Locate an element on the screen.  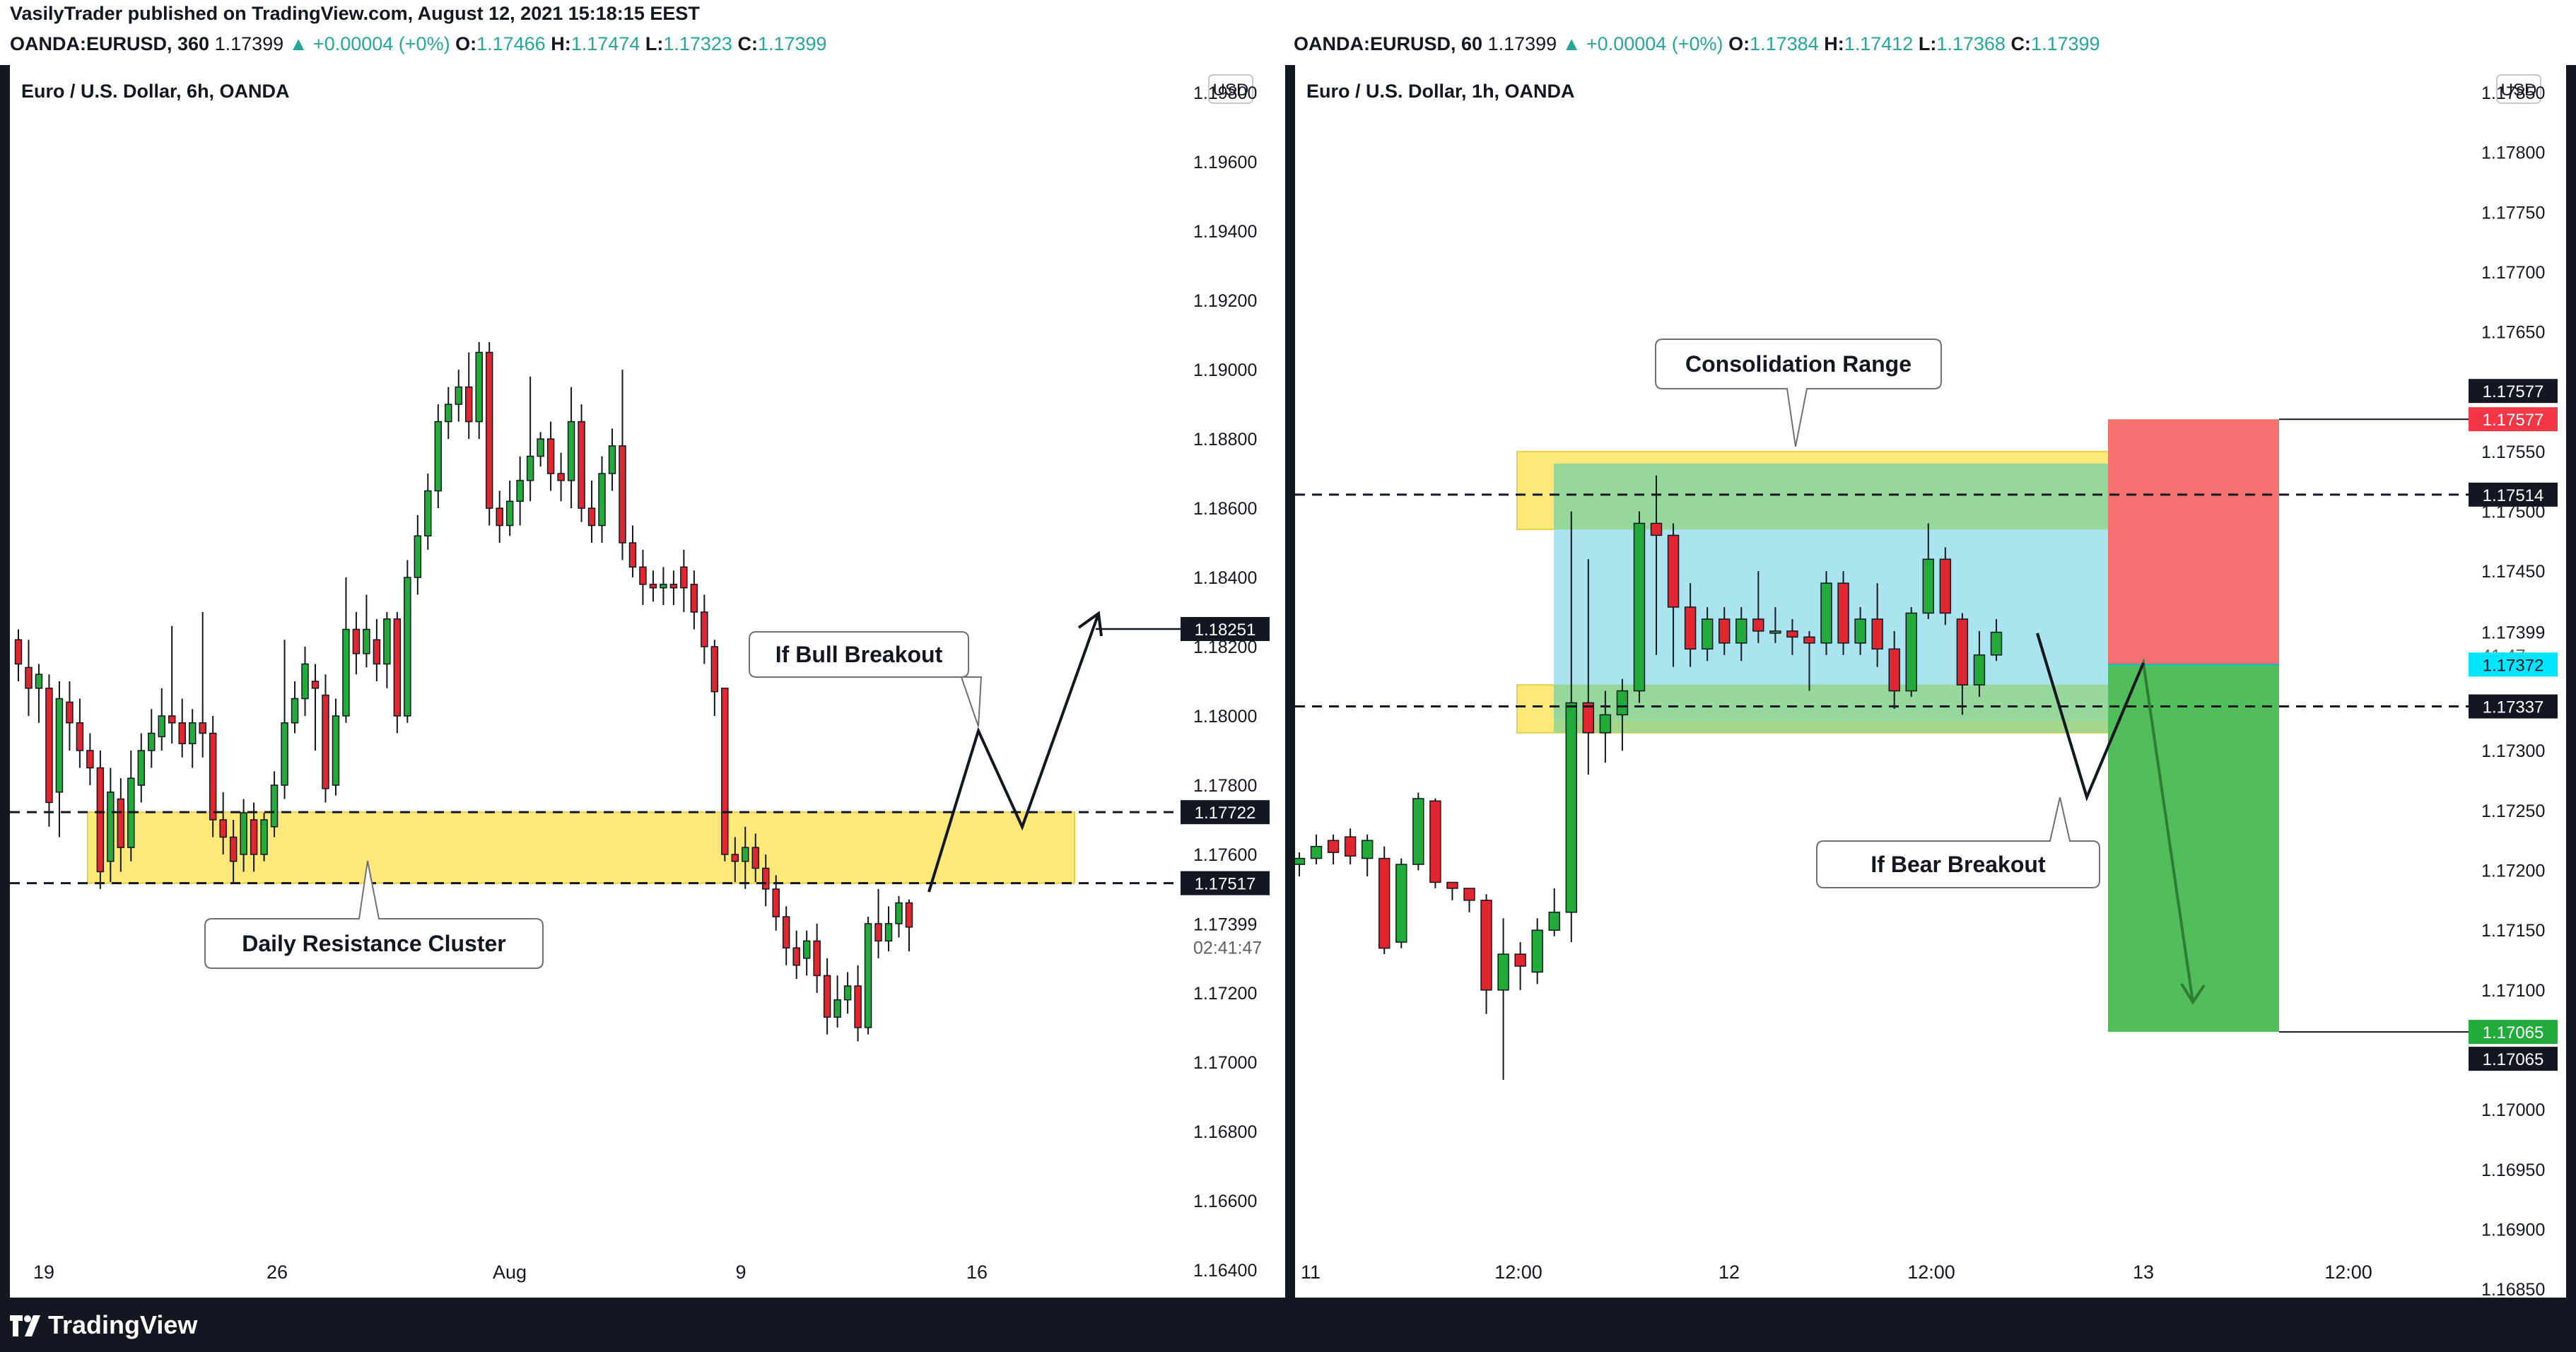
1h-candle-33 is located at coordinates (1860, 631).